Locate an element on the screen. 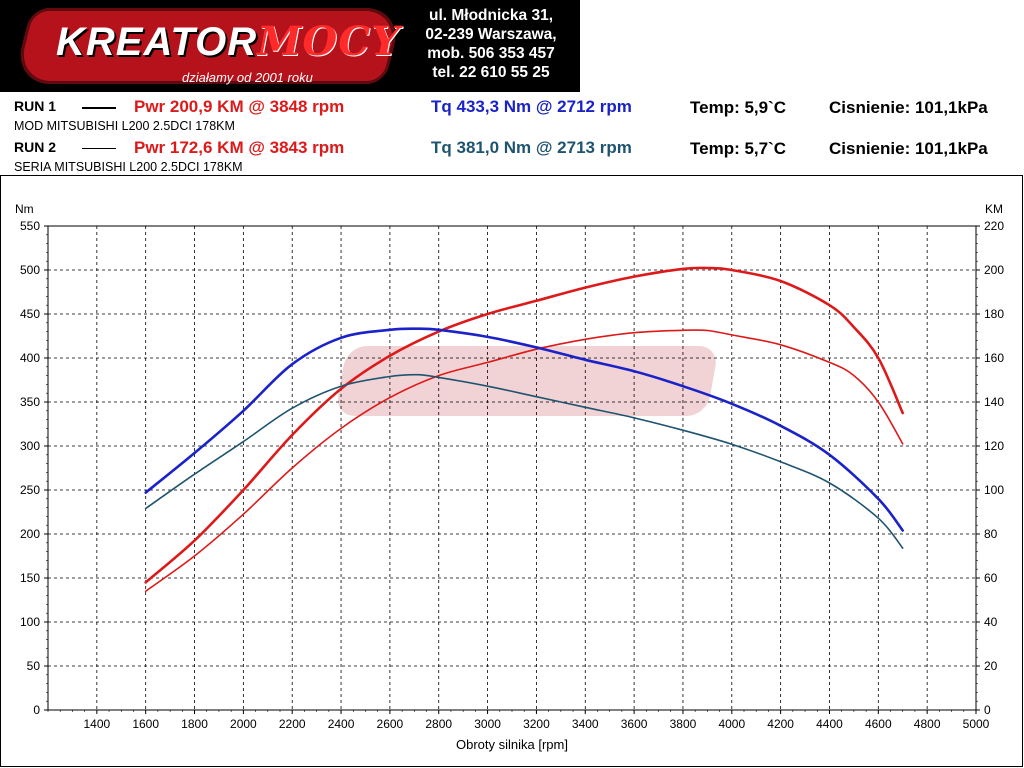 The width and height of the screenshot is (1024, 768). y-left-tick-label: 250 is located at coordinates (30, 490).